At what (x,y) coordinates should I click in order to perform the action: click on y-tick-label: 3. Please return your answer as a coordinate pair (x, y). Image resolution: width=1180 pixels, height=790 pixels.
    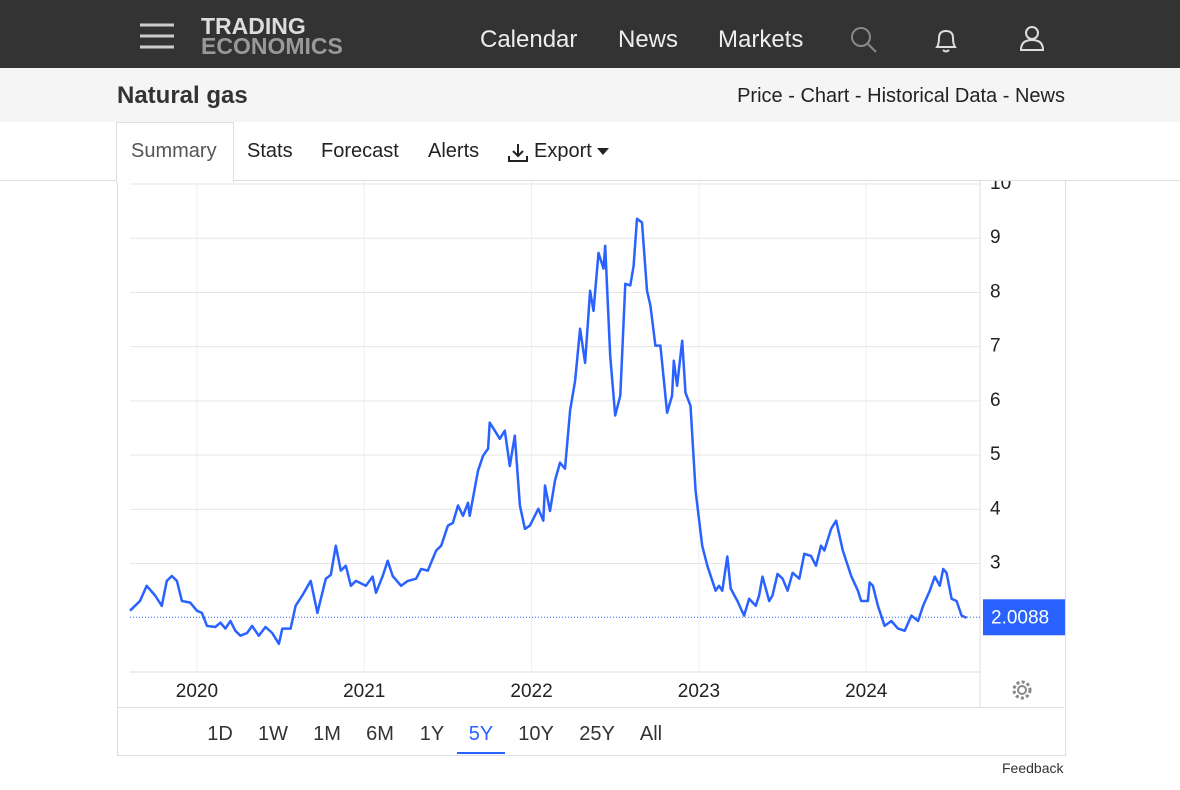
    Looking at the image, I should click on (995, 563).